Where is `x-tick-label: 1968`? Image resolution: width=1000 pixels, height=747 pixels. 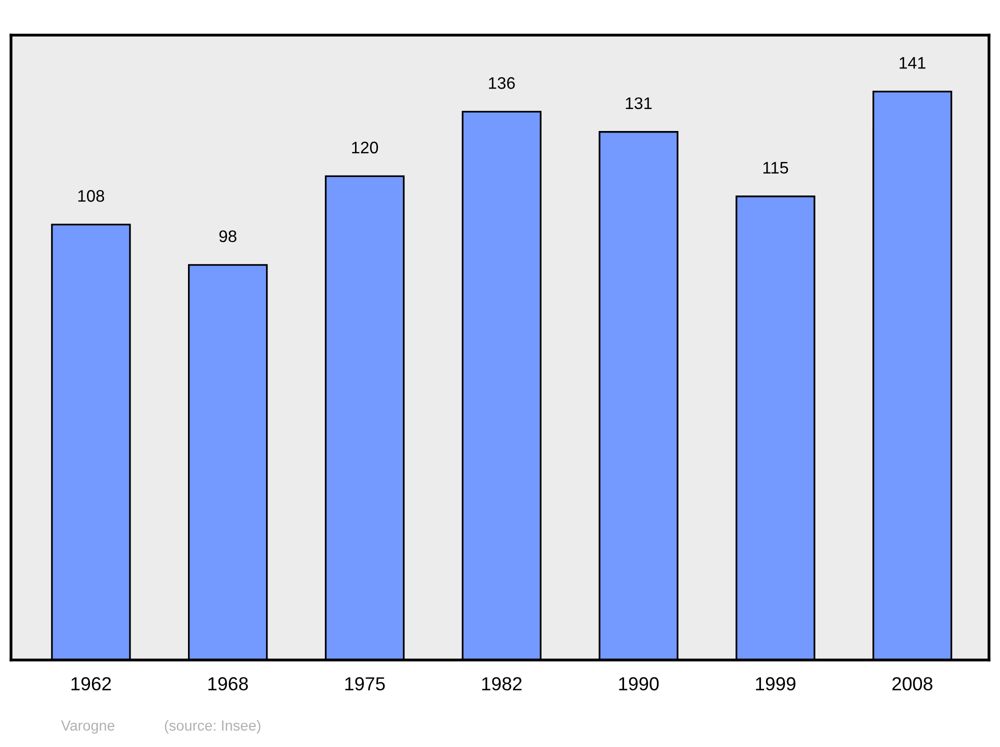
x-tick-label: 1968 is located at coordinates (228, 683).